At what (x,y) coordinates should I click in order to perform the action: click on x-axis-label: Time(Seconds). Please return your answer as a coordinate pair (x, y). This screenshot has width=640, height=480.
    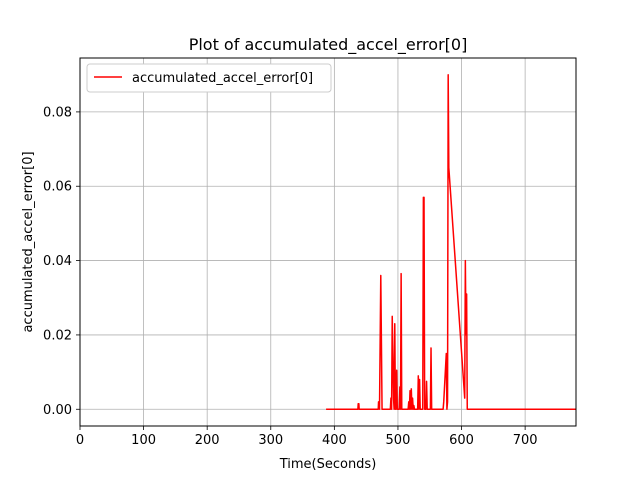
    Looking at the image, I should click on (328, 464).